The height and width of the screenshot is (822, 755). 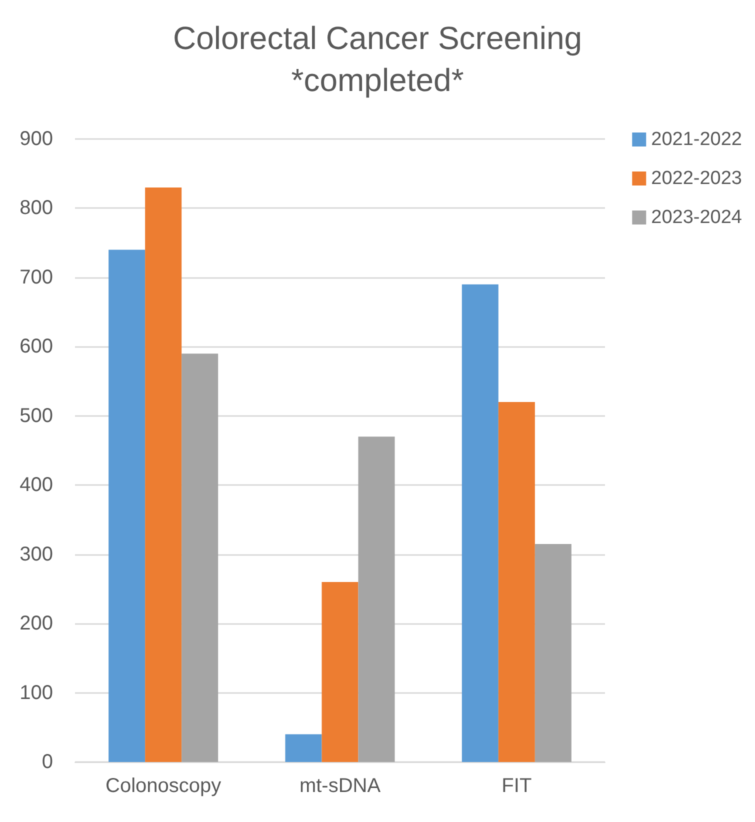 What do you see at coordinates (36, 693) in the screenshot?
I see `y-tick-label: 100` at bounding box center [36, 693].